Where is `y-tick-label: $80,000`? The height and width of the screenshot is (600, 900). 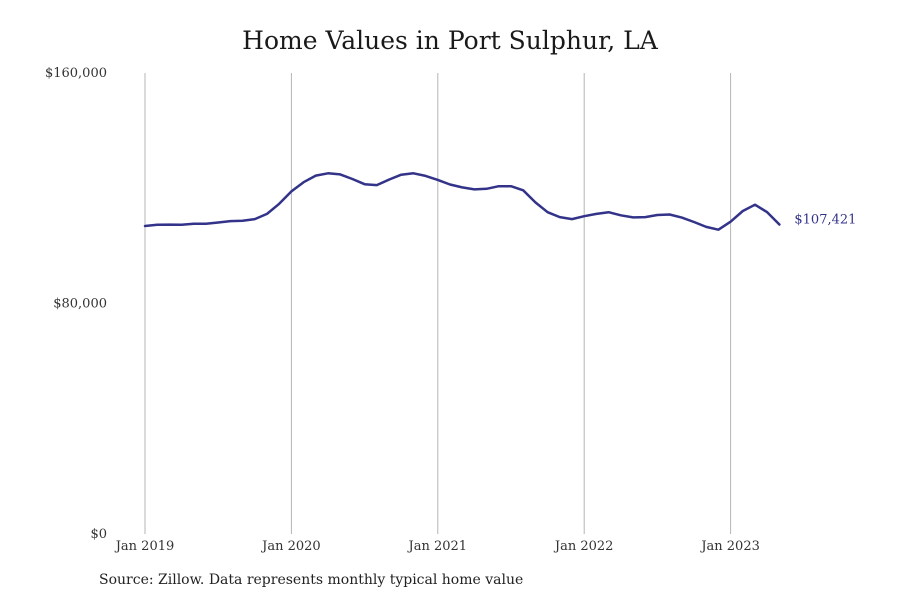
y-tick-label: $80,000 is located at coordinates (80, 304).